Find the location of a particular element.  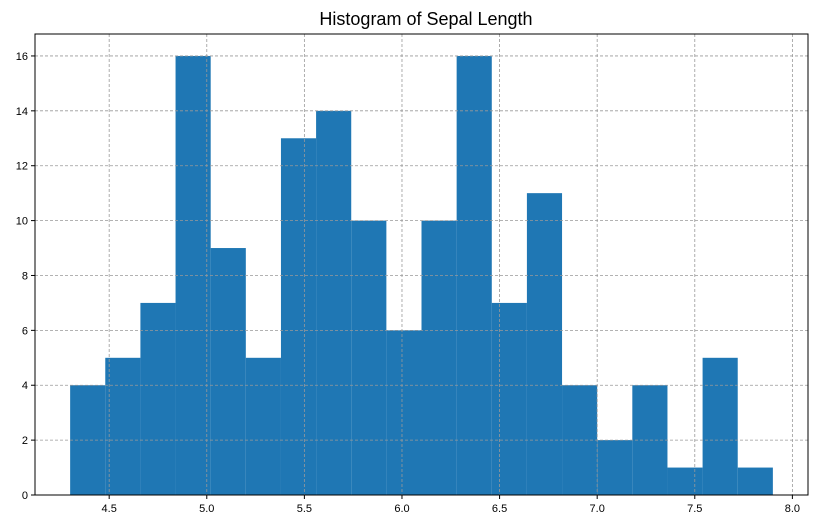

x-axis-ticks: 4.5 5.0 5.5 6.0 6.5 7.0 7.5 8.0 is located at coordinates (451, 505).